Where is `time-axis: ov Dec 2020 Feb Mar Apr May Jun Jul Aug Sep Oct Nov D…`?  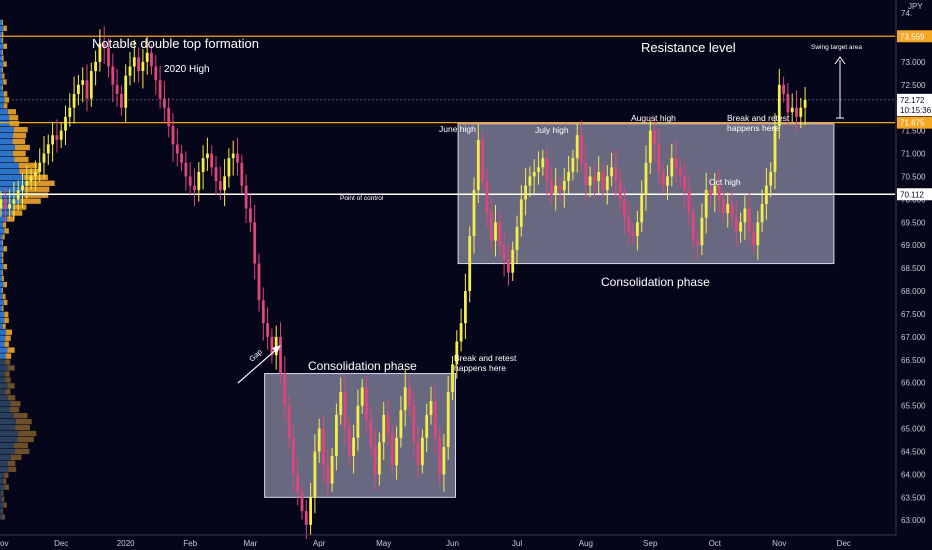
time-axis: ov Dec 2020 Feb Mar Apr May Jun Jul Aug Sep Oct Nov D… is located at coordinates (448, 541).